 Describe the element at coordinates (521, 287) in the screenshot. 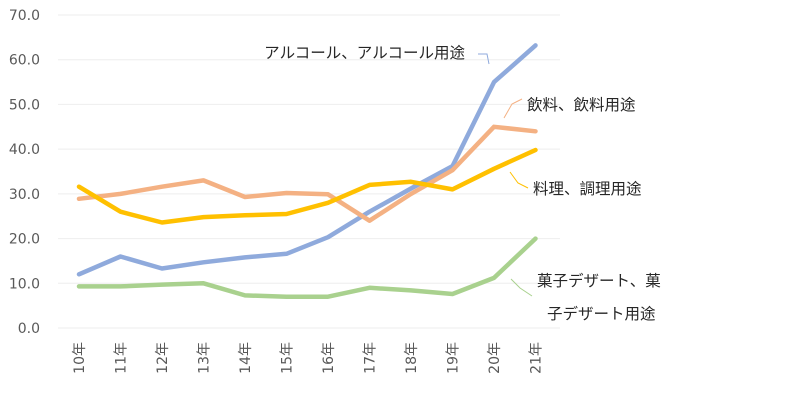

I see `leader-line-confectionery` at that location.